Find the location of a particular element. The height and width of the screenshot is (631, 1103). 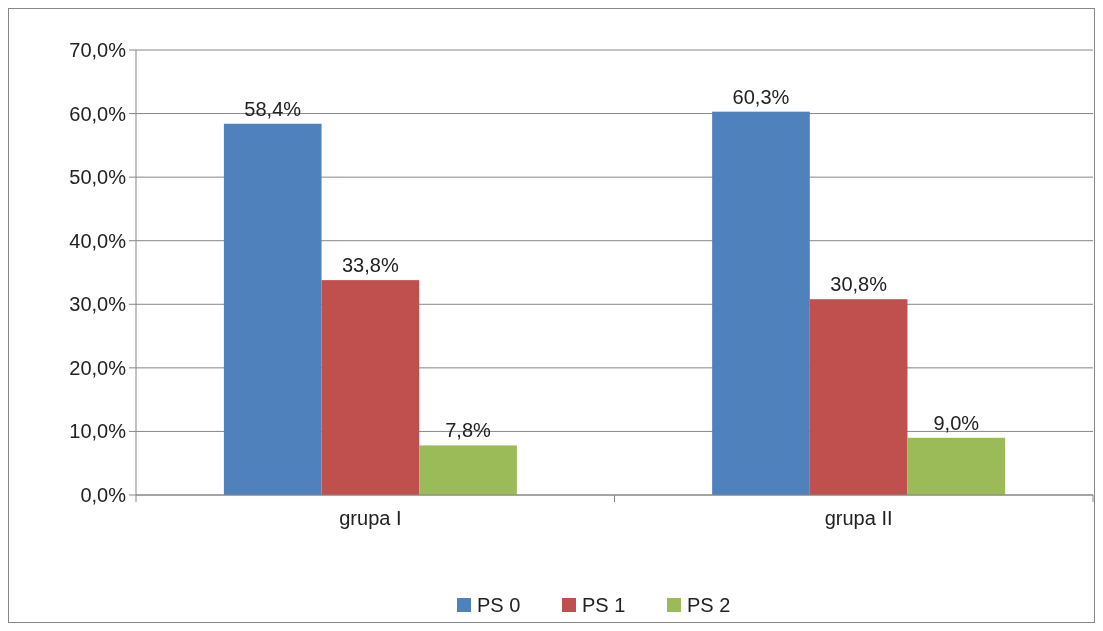

y-tick-label: 70,0% is located at coordinates (98, 50).